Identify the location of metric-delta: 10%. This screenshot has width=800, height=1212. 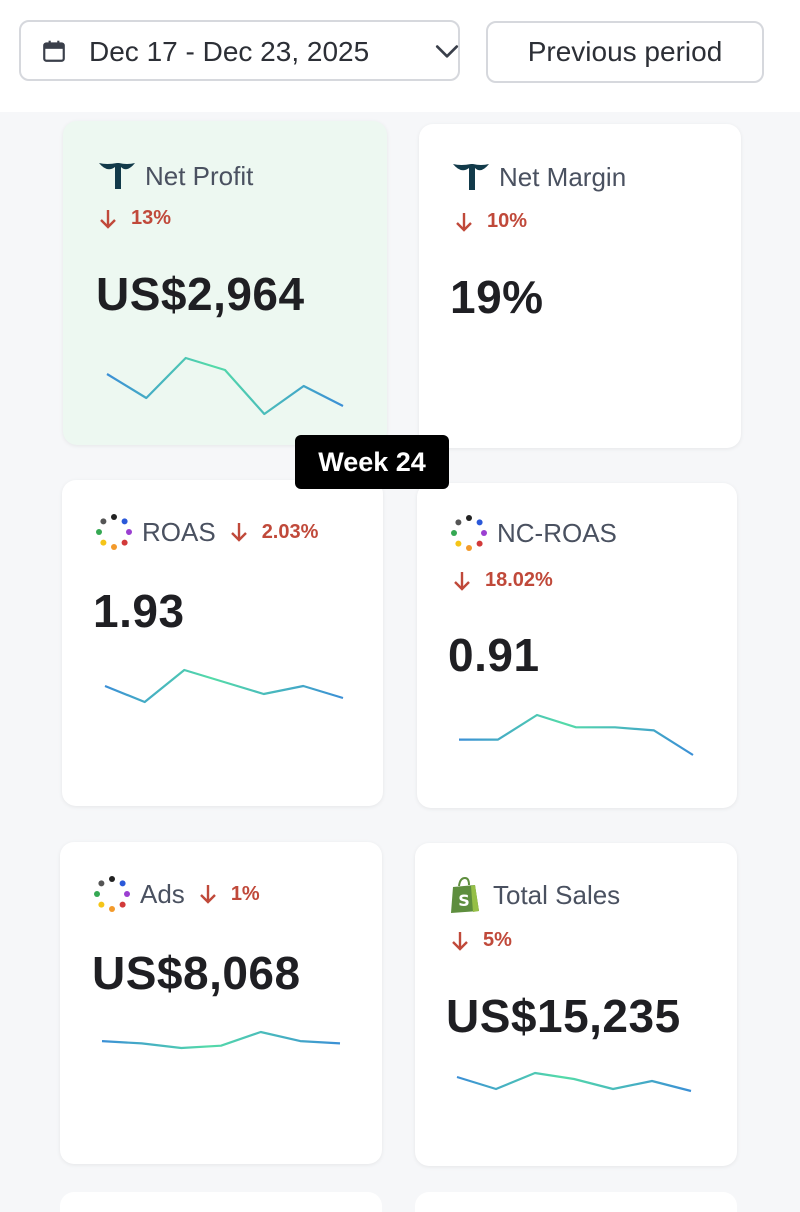
(491, 221).